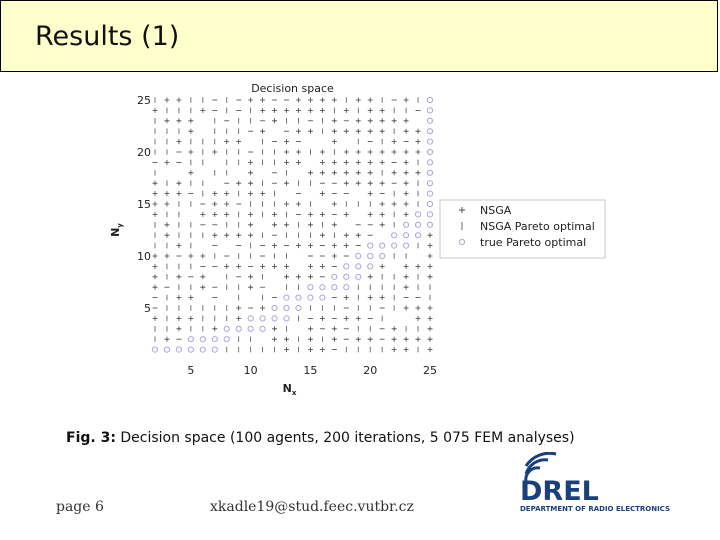 The image size is (720, 540). Describe the element at coordinates (144, 152) in the screenshot. I see `y-tick-label: 20` at that location.